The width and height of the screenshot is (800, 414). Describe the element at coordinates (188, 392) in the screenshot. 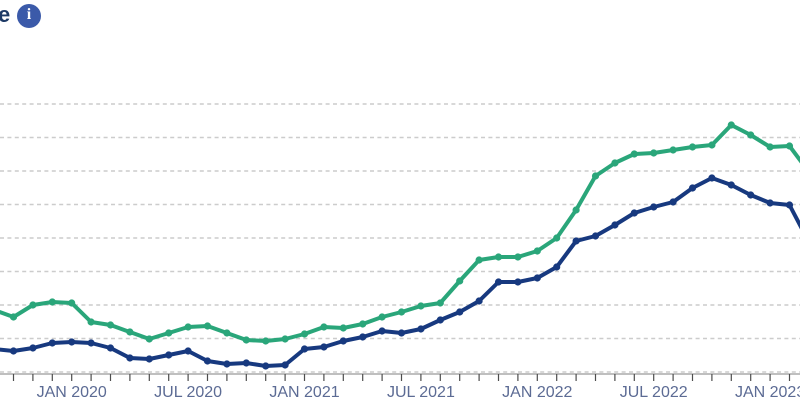

I see `axis-tick-label: JUL 2020` at that location.